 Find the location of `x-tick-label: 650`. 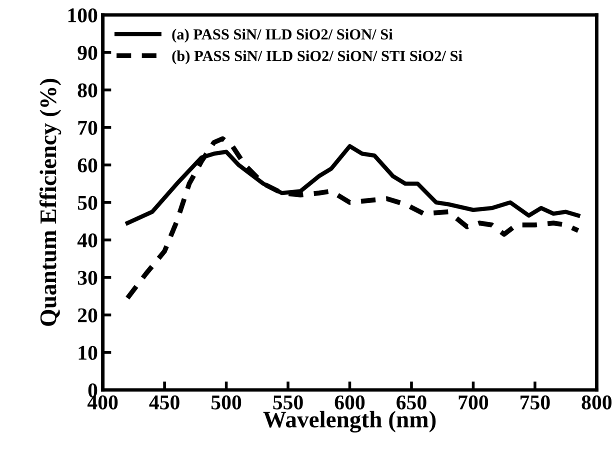

x-tick-label: 650 is located at coordinates (411, 402).